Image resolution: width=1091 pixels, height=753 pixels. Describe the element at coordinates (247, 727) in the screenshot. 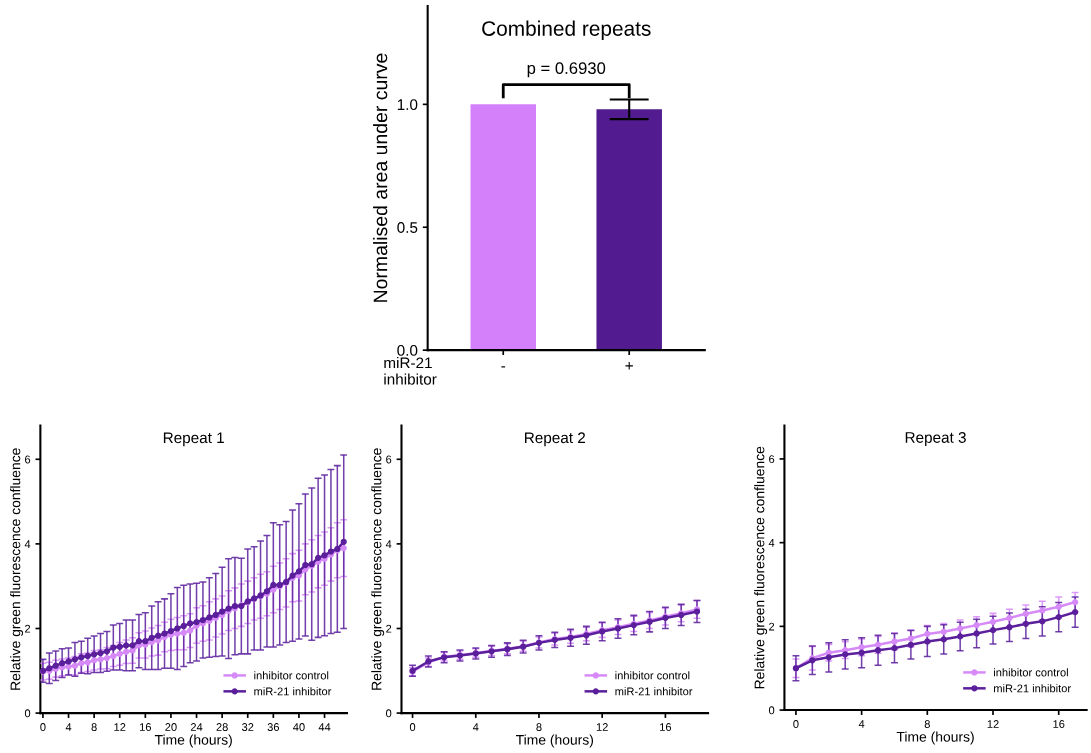

I see `x-tick-label: 32` at that location.